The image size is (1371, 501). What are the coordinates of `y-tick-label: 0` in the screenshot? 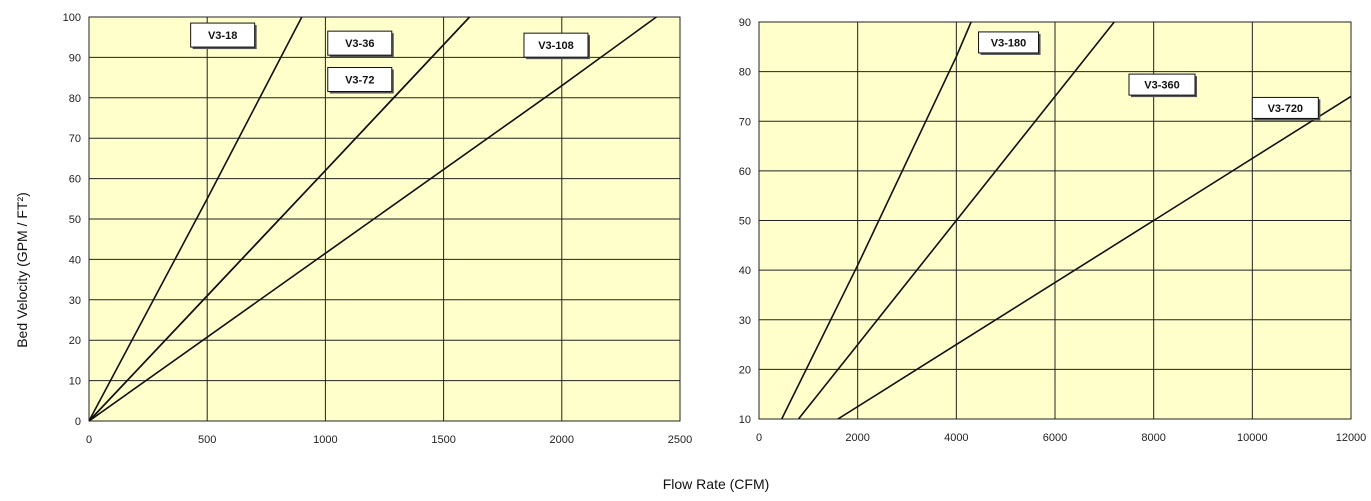 It's located at (78, 422).